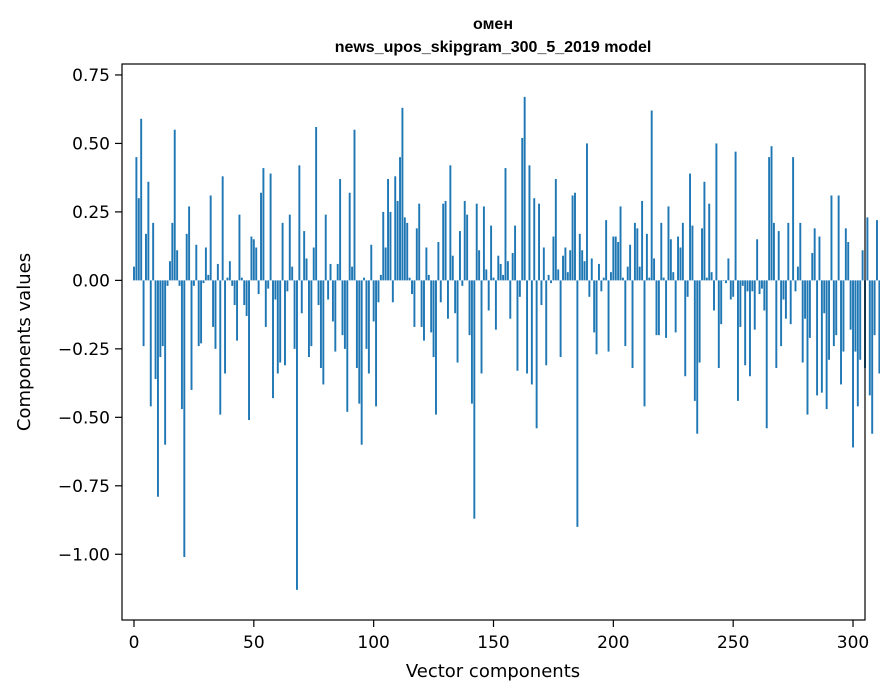 The height and width of the screenshot is (696, 880). Describe the element at coordinates (493, 671) in the screenshot. I see `x-axis-label: Vector components` at that location.